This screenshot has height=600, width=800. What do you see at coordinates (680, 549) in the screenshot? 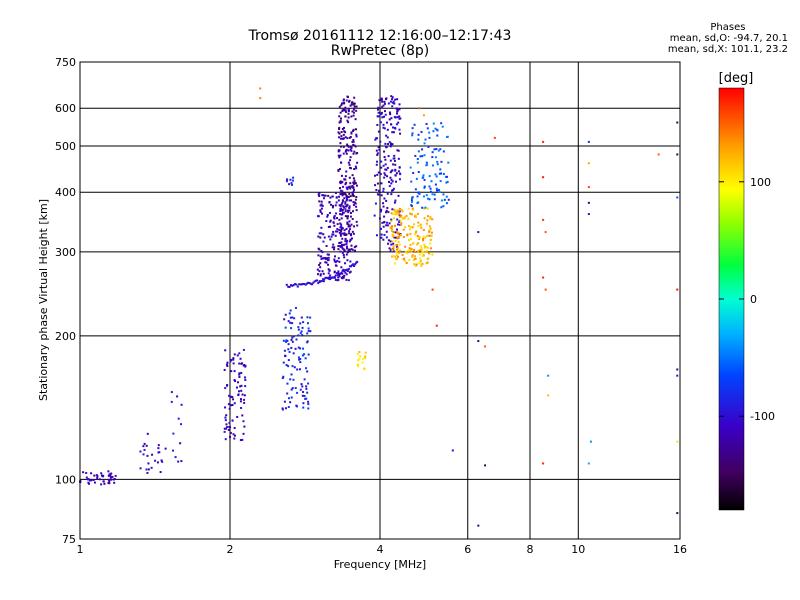
I see `x-tick-label: 16` at bounding box center [680, 549].